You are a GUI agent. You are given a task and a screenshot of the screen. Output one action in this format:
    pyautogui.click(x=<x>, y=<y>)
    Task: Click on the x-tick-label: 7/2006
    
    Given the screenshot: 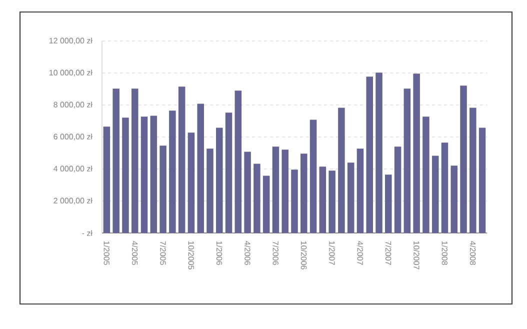 What is the action you would take?
    pyautogui.click(x=275, y=253)
    